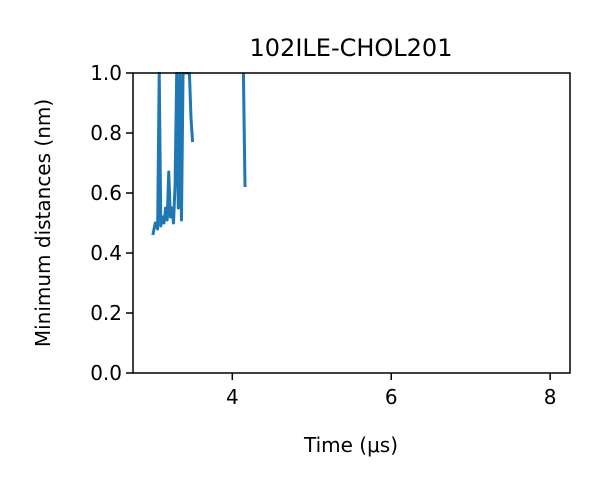 This screenshot has height=500, width=600. I want to click on y-axis: 0.0 0.2 0.4 0.6 0.8 1.0, so click(111, 223).